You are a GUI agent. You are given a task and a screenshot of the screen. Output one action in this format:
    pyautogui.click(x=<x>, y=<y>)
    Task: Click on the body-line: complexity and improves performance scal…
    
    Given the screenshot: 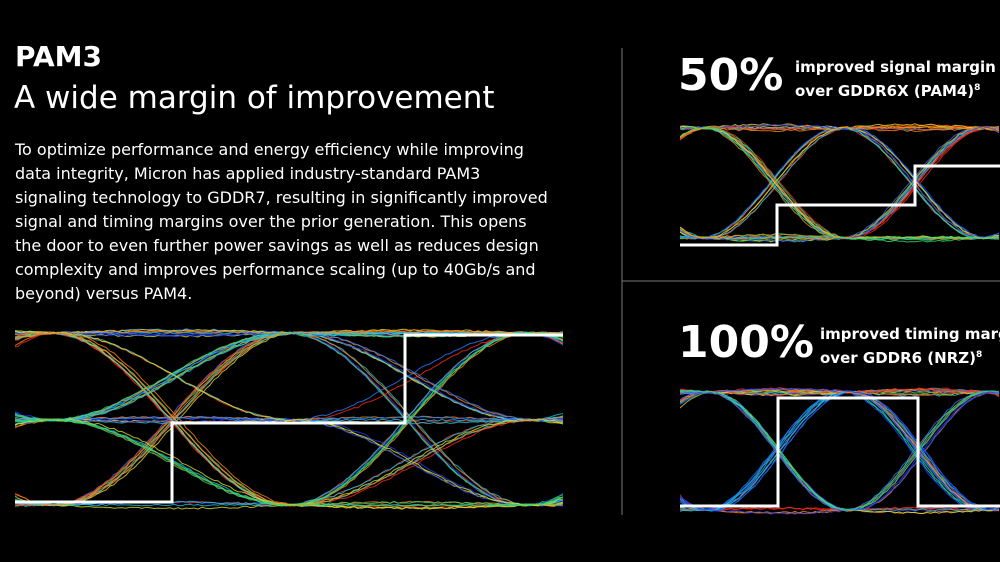 What is the action you would take?
    pyautogui.click(x=275, y=269)
    